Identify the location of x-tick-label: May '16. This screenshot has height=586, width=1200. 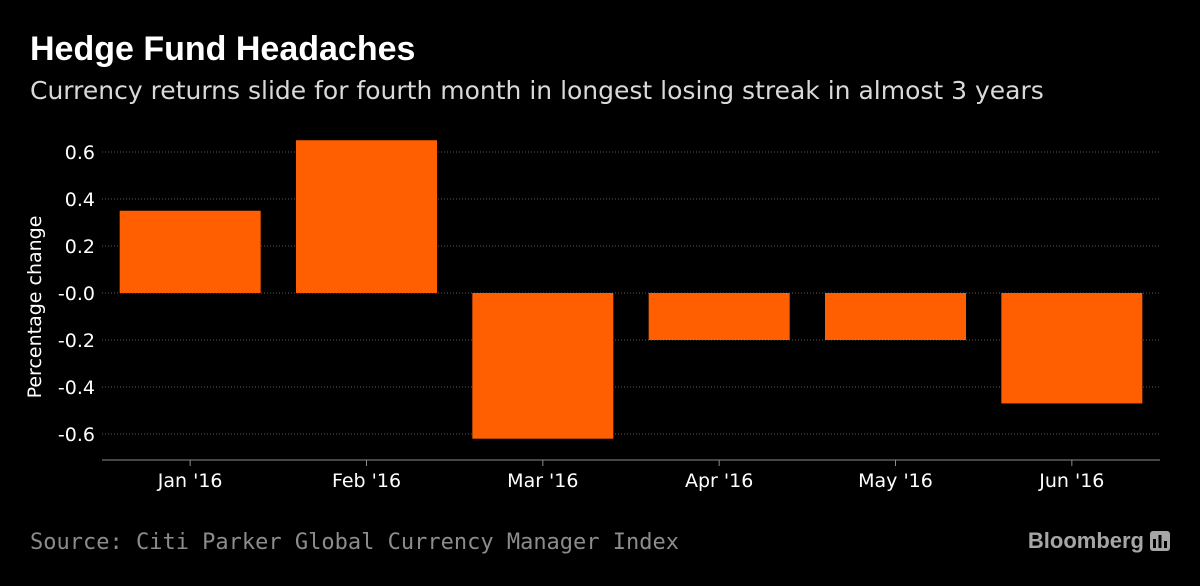
(895, 481).